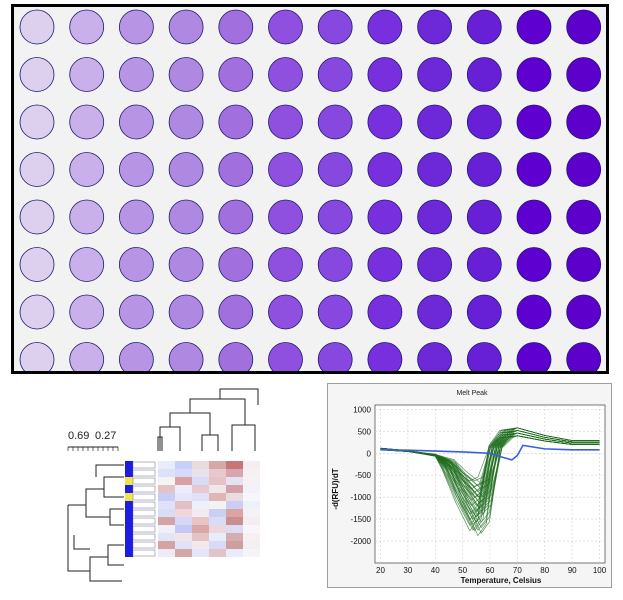  Describe the element at coordinates (462, 570) in the screenshot. I see `x-tick-label: 50` at that location.